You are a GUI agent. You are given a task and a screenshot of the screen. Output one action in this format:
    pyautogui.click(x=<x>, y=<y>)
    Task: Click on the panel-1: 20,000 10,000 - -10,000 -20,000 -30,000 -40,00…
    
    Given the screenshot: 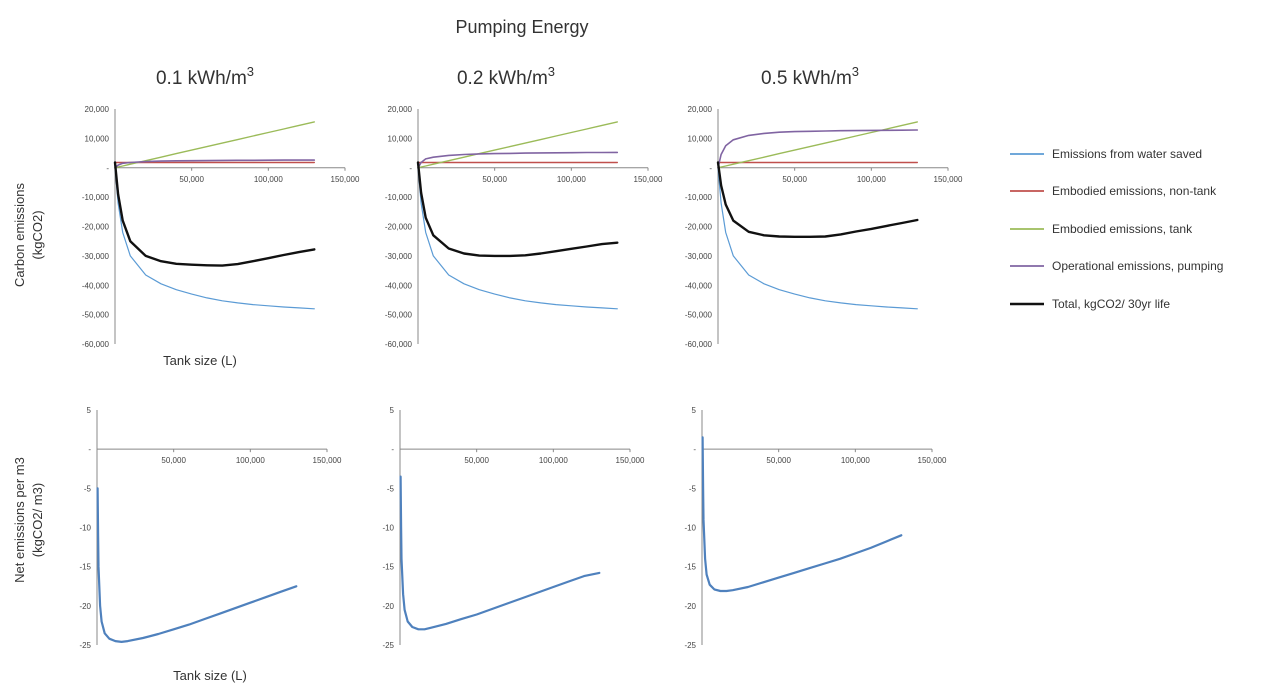 What is the action you would take?
    pyautogui.click(x=221, y=227)
    